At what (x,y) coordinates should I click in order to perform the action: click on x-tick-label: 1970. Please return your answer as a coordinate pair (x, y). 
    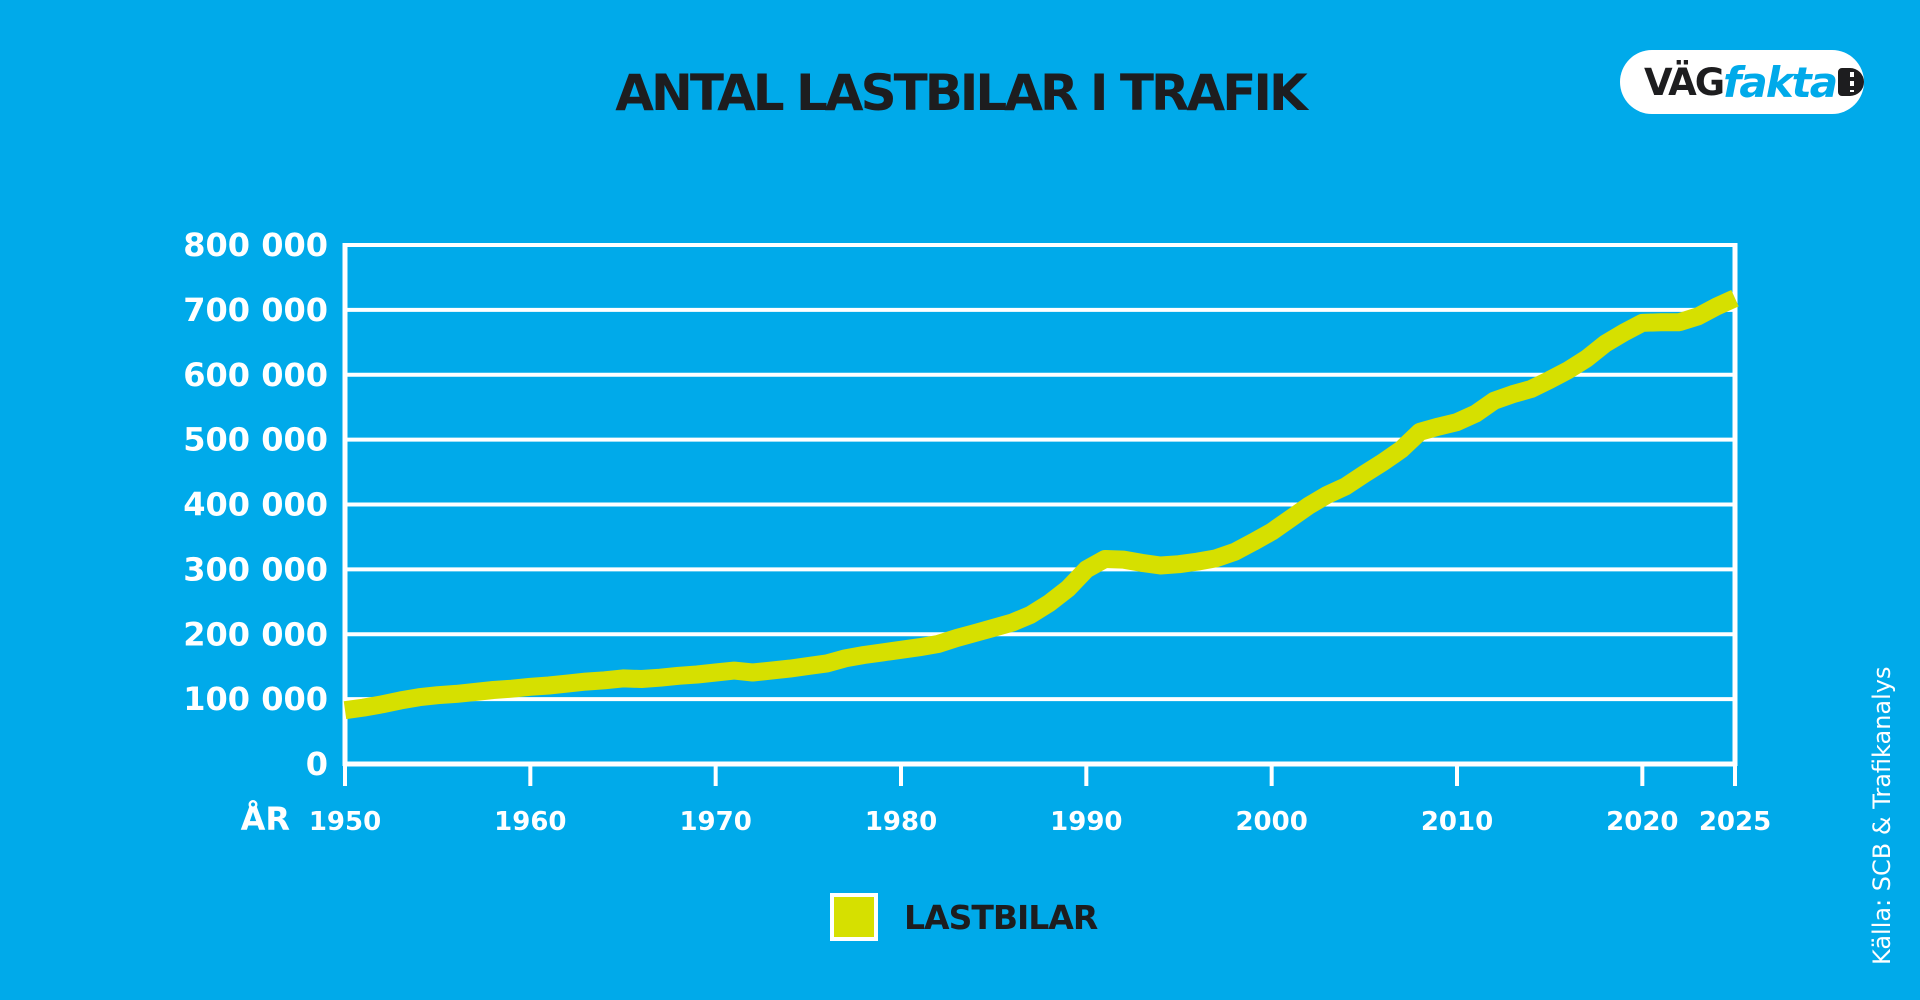
    Looking at the image, I should click on (715, 822).